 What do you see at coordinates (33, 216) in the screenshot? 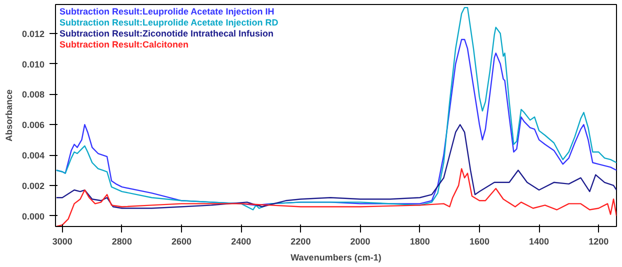
I see `y-tick-label: 0.000` at bounding box center [33, 216].